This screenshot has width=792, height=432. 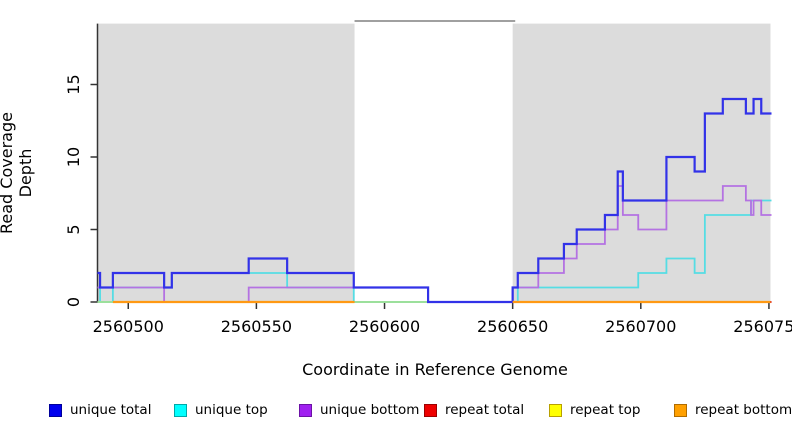 I want to click on y-tick-label: 0, so click(x=73, y=302).